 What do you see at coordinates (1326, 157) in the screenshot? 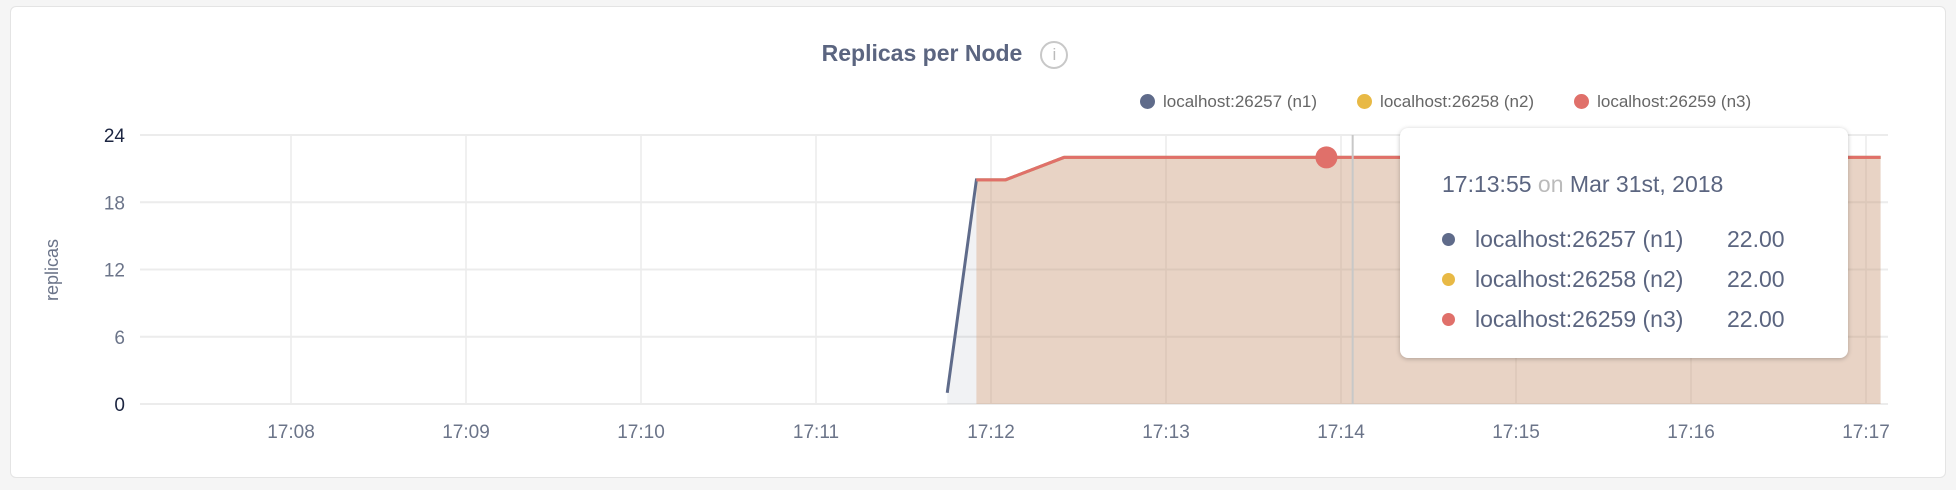
I see `hover-point` at bounding box center [1326, 157].